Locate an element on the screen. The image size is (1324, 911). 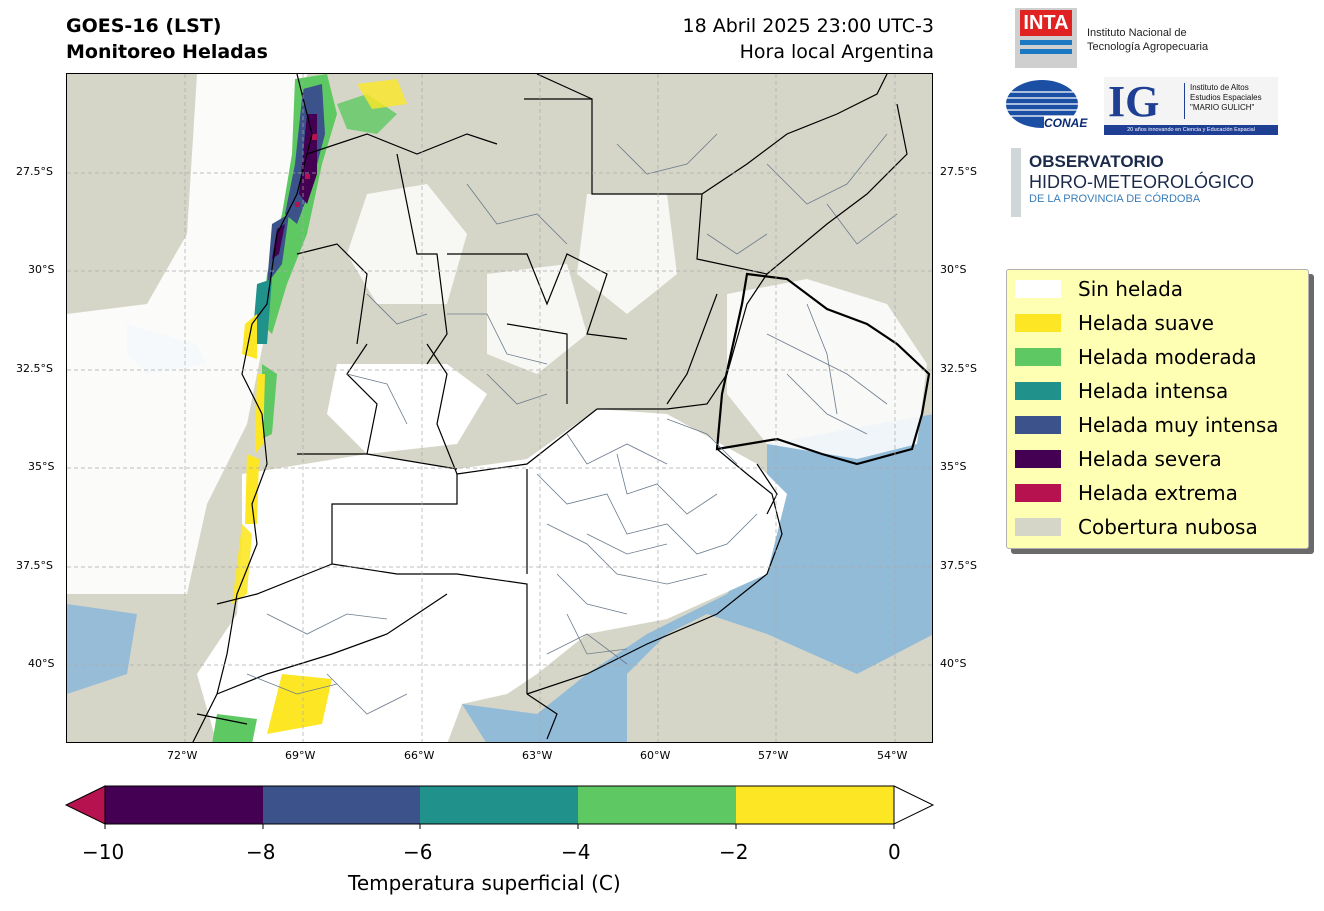
colorbar-tick: −8 is located at coordinates (261, 852).